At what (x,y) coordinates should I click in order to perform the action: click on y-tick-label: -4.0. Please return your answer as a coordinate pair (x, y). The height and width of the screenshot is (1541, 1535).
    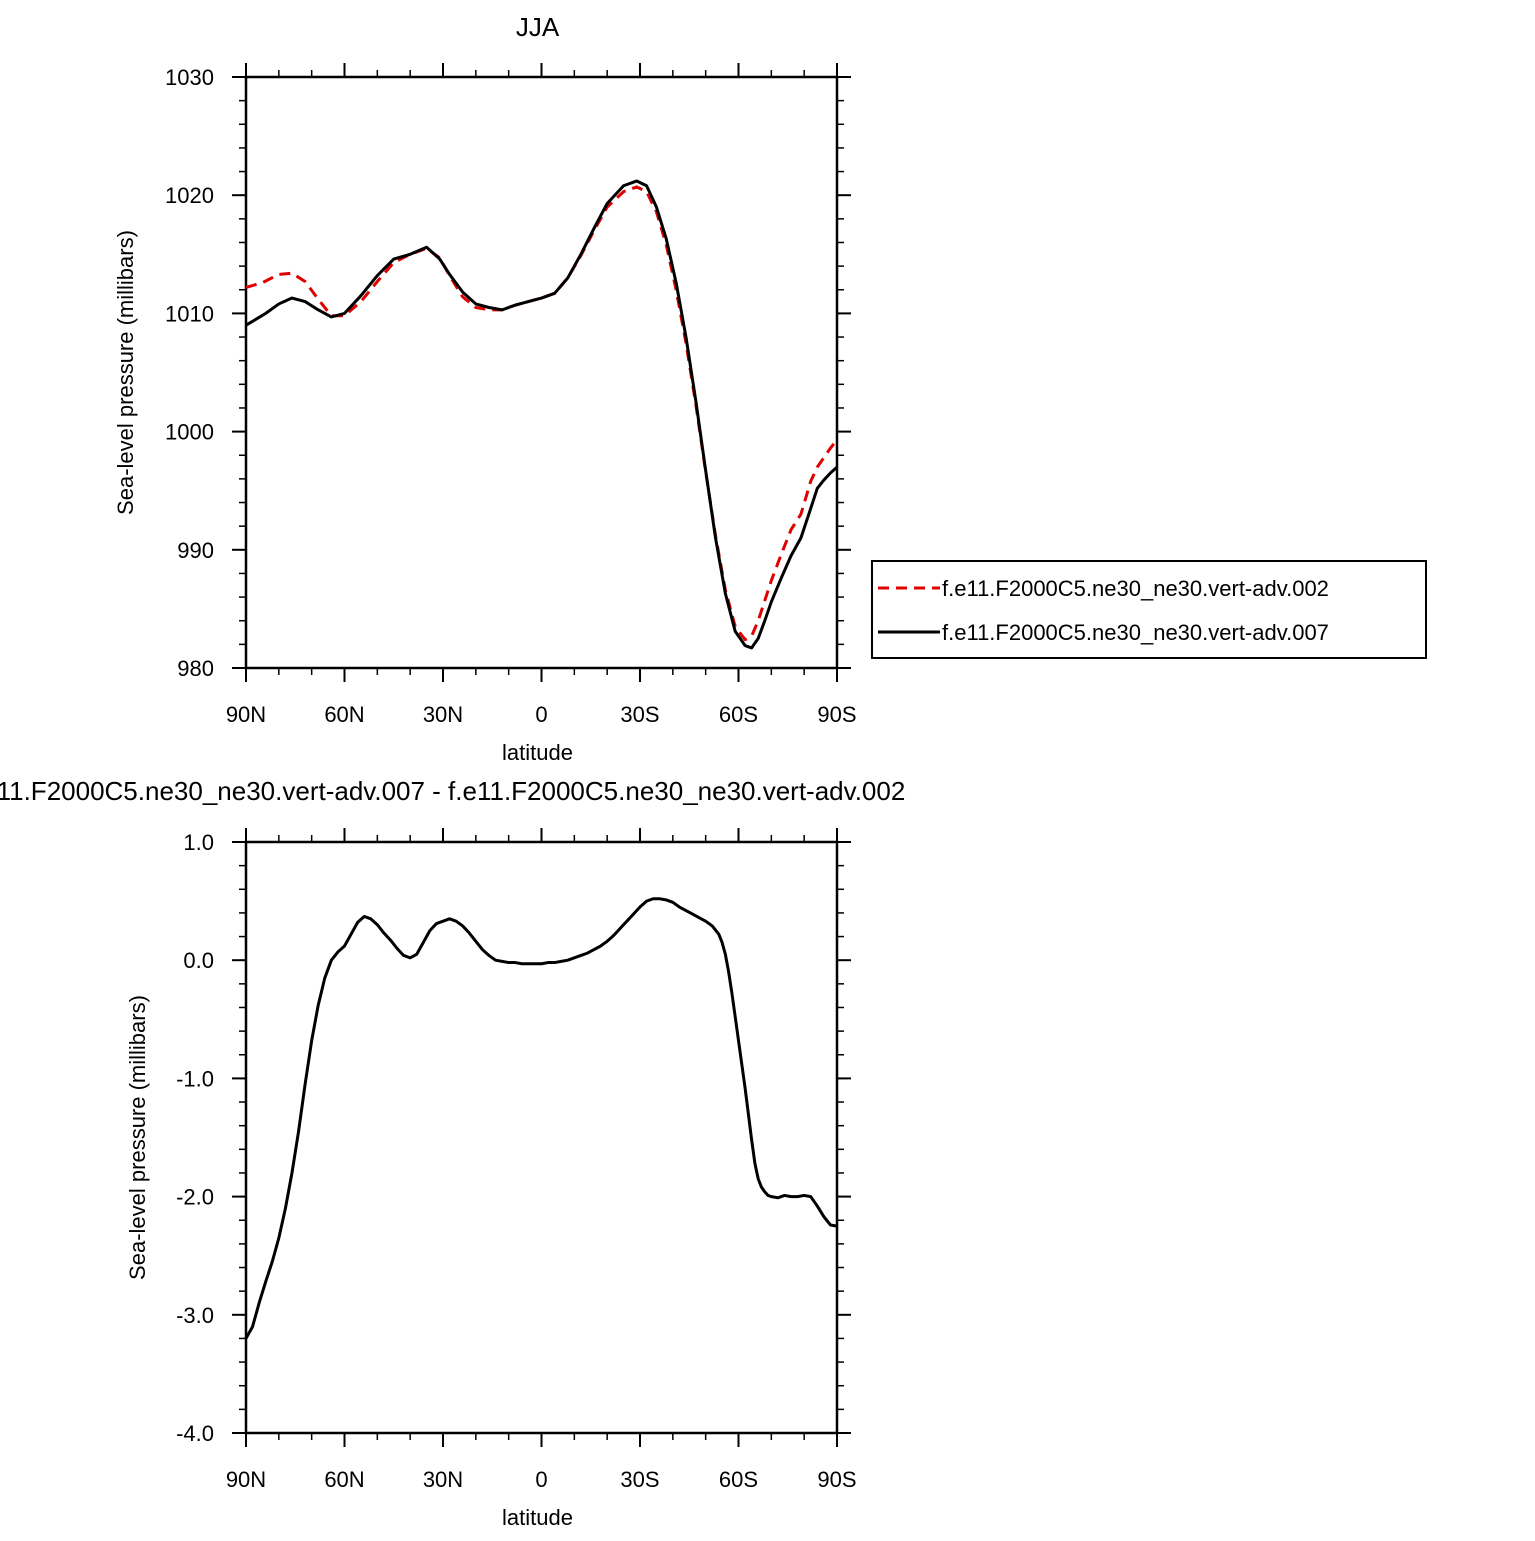
    Looking at the image, I should click on (195, 1433).